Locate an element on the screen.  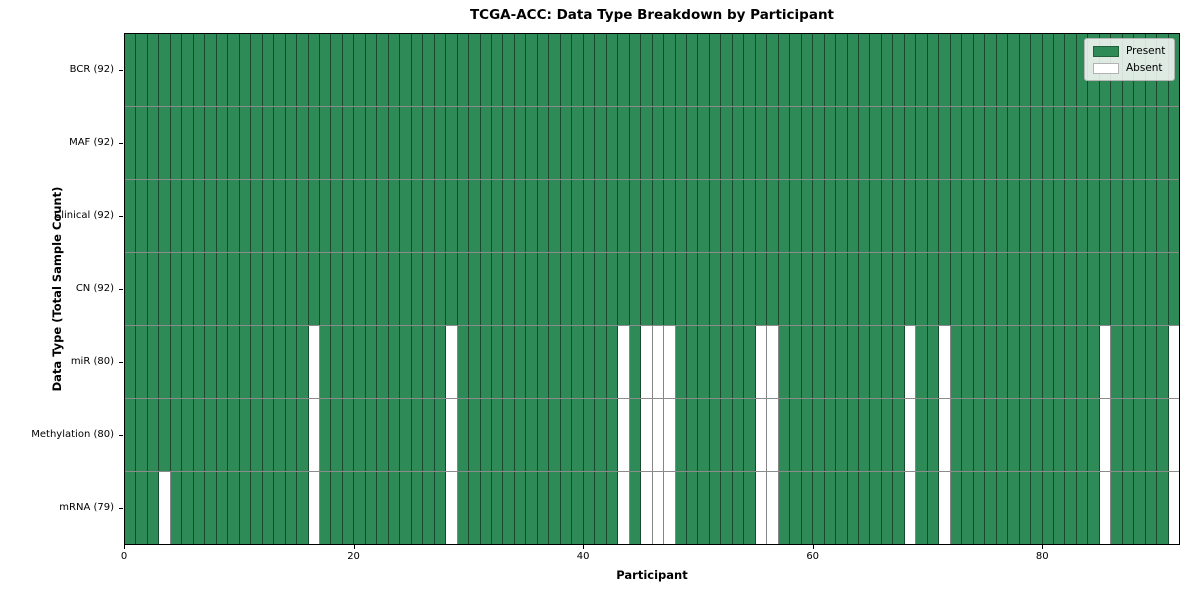
heatmap-row-clinical is located at coordinates (652, 216).